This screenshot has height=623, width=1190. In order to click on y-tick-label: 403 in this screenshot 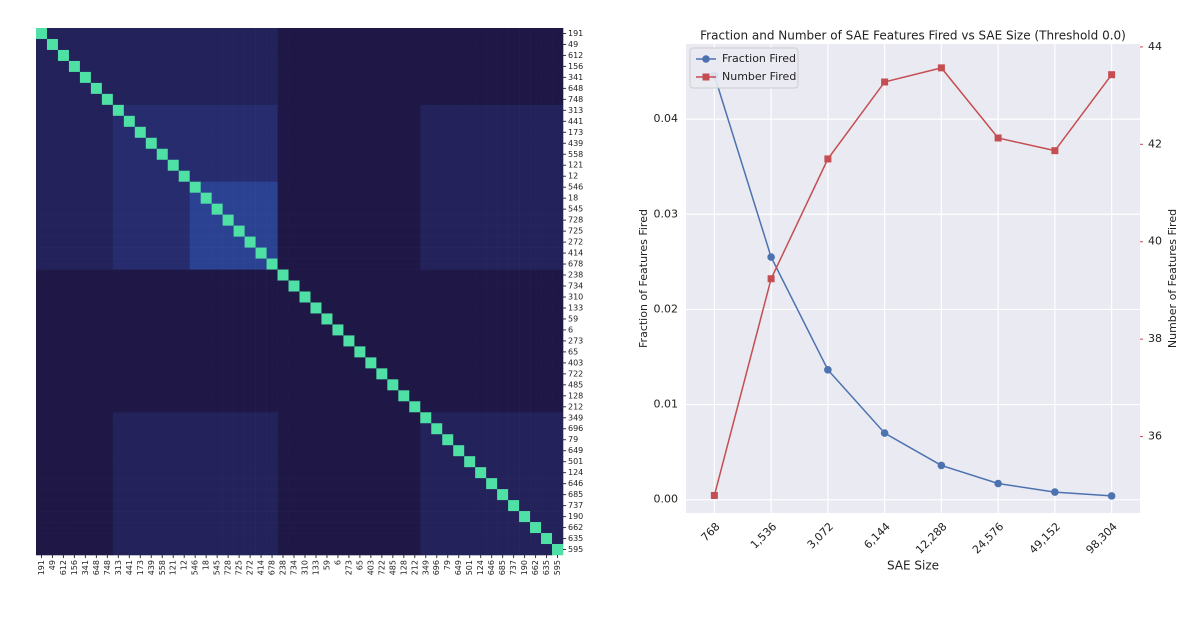, I will do `click(575, 362)`.